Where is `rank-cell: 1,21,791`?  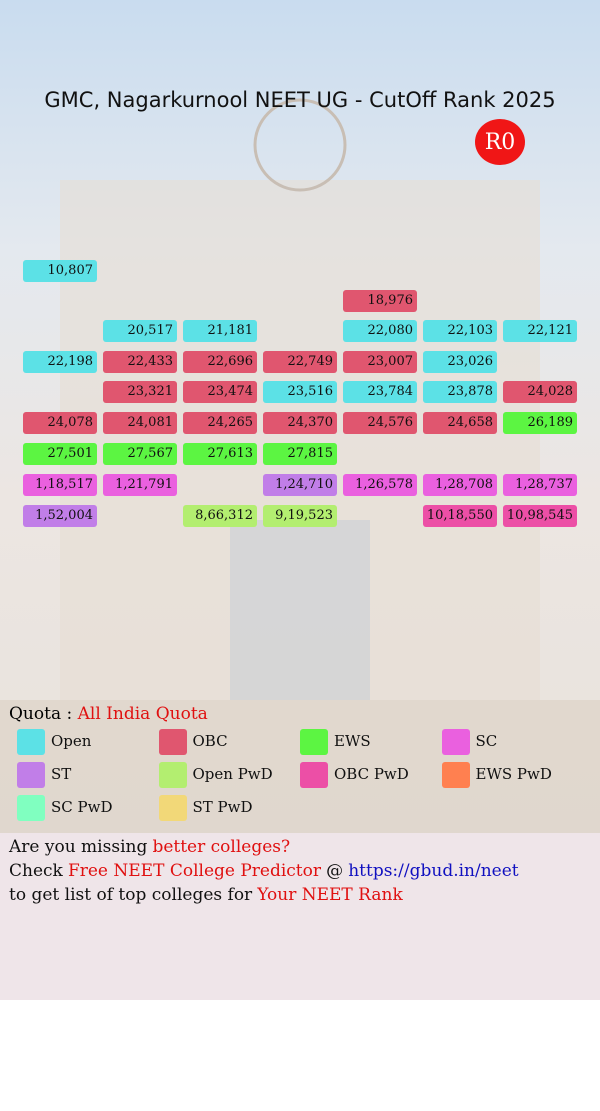 rank-cell: 1,21,791 is located at coordinates (140, 485).